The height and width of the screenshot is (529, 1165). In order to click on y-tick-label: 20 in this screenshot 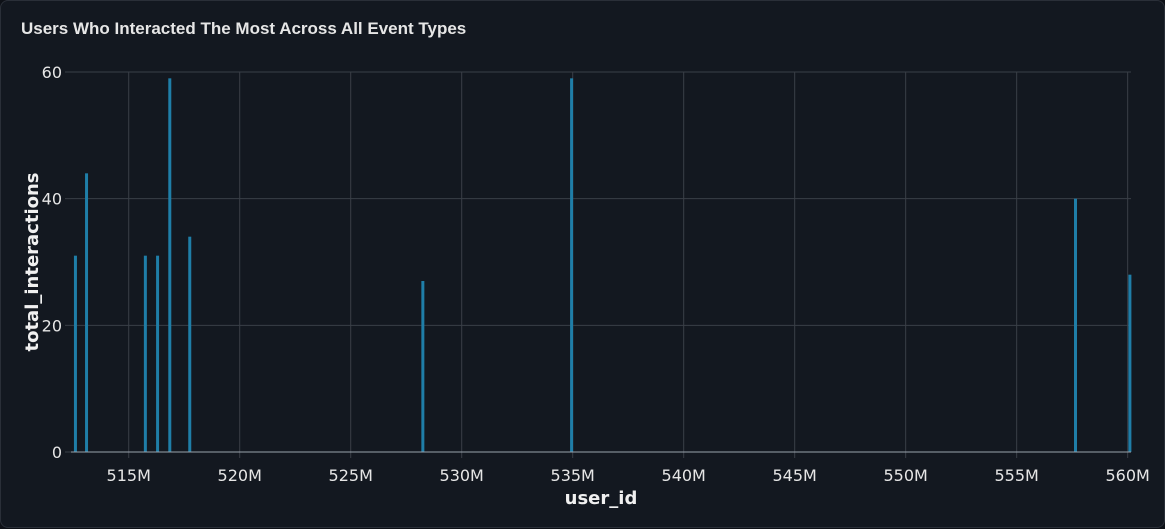, I will do `click(52, 325)`.